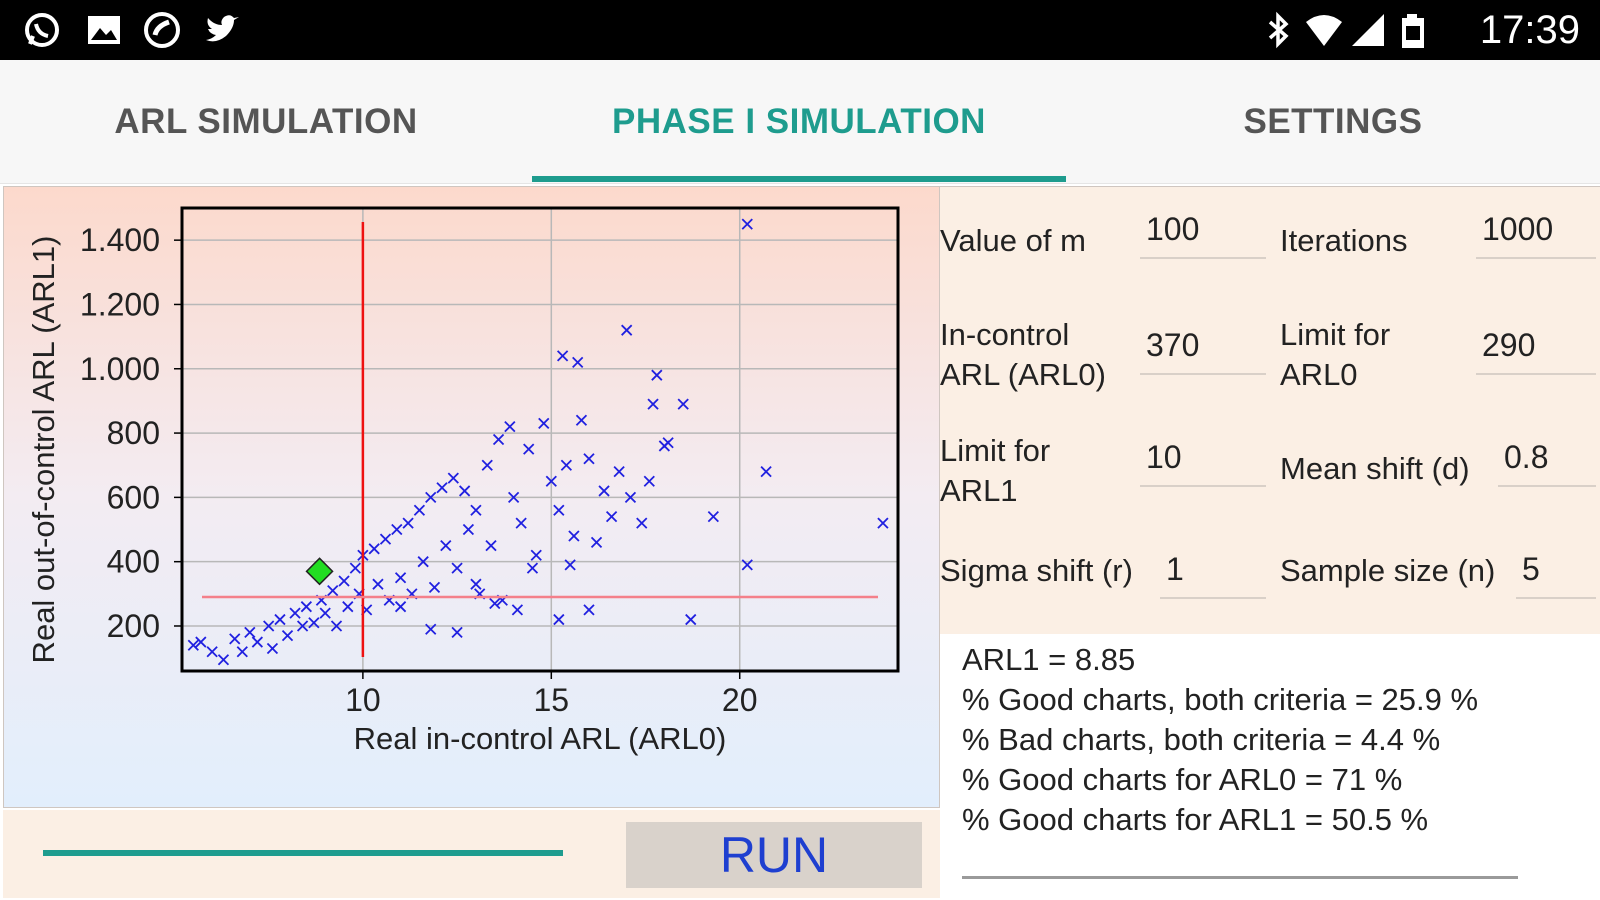 The height and width of the screenshot is (900, 1600). What do you see at coordinates (1195, 819) in the screenshot?
I see `result-good-arl1: % Good charts for ARL1 = 50.5 %` at bounding box center [1195, 819].